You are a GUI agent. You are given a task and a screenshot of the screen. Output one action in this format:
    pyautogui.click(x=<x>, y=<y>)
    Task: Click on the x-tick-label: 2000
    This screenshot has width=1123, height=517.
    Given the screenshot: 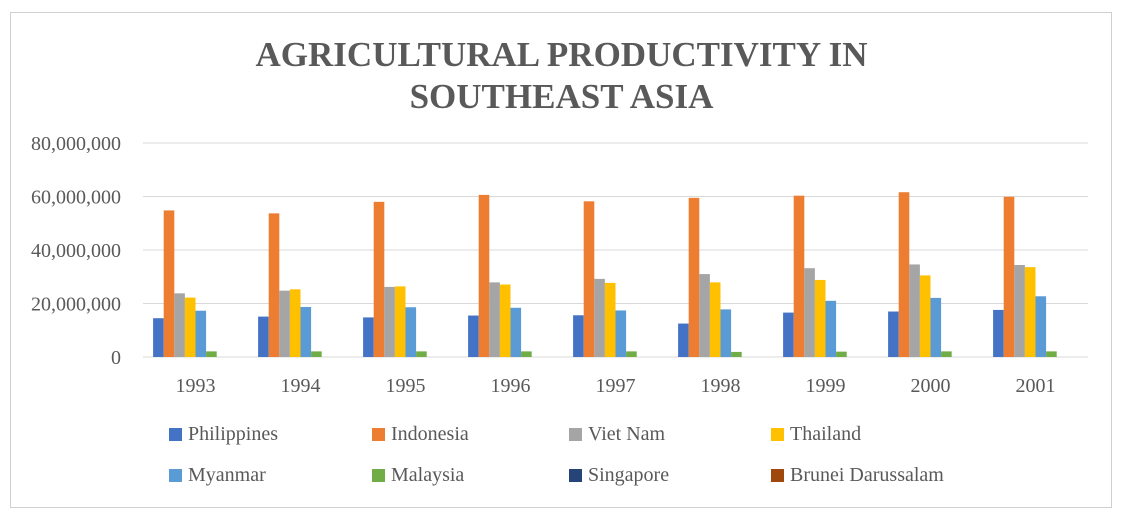 What is the action you would take?
    pyautogui.click(x=931, y=386)
    